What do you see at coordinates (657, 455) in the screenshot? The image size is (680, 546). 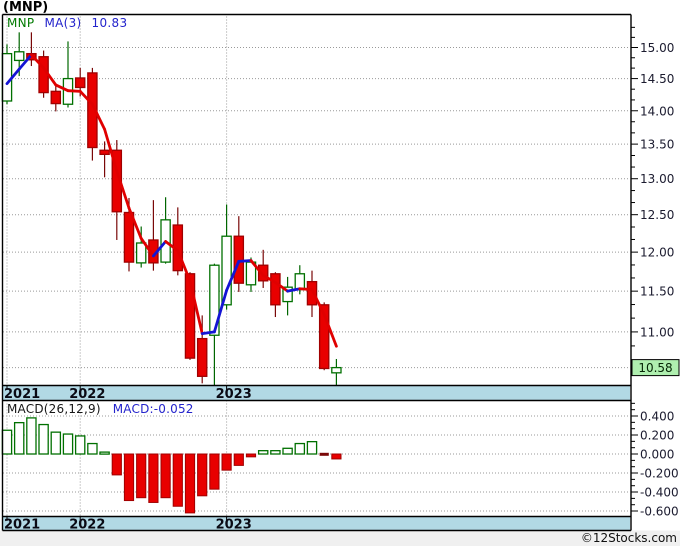 I see `macd-axis-label: 0.000` at bounding box center [657, 455].